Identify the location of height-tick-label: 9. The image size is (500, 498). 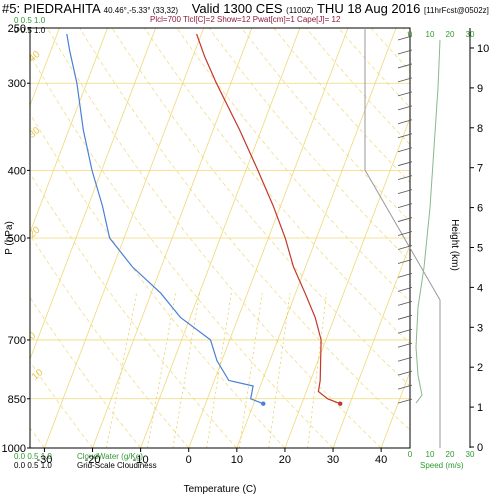
(480, 89).